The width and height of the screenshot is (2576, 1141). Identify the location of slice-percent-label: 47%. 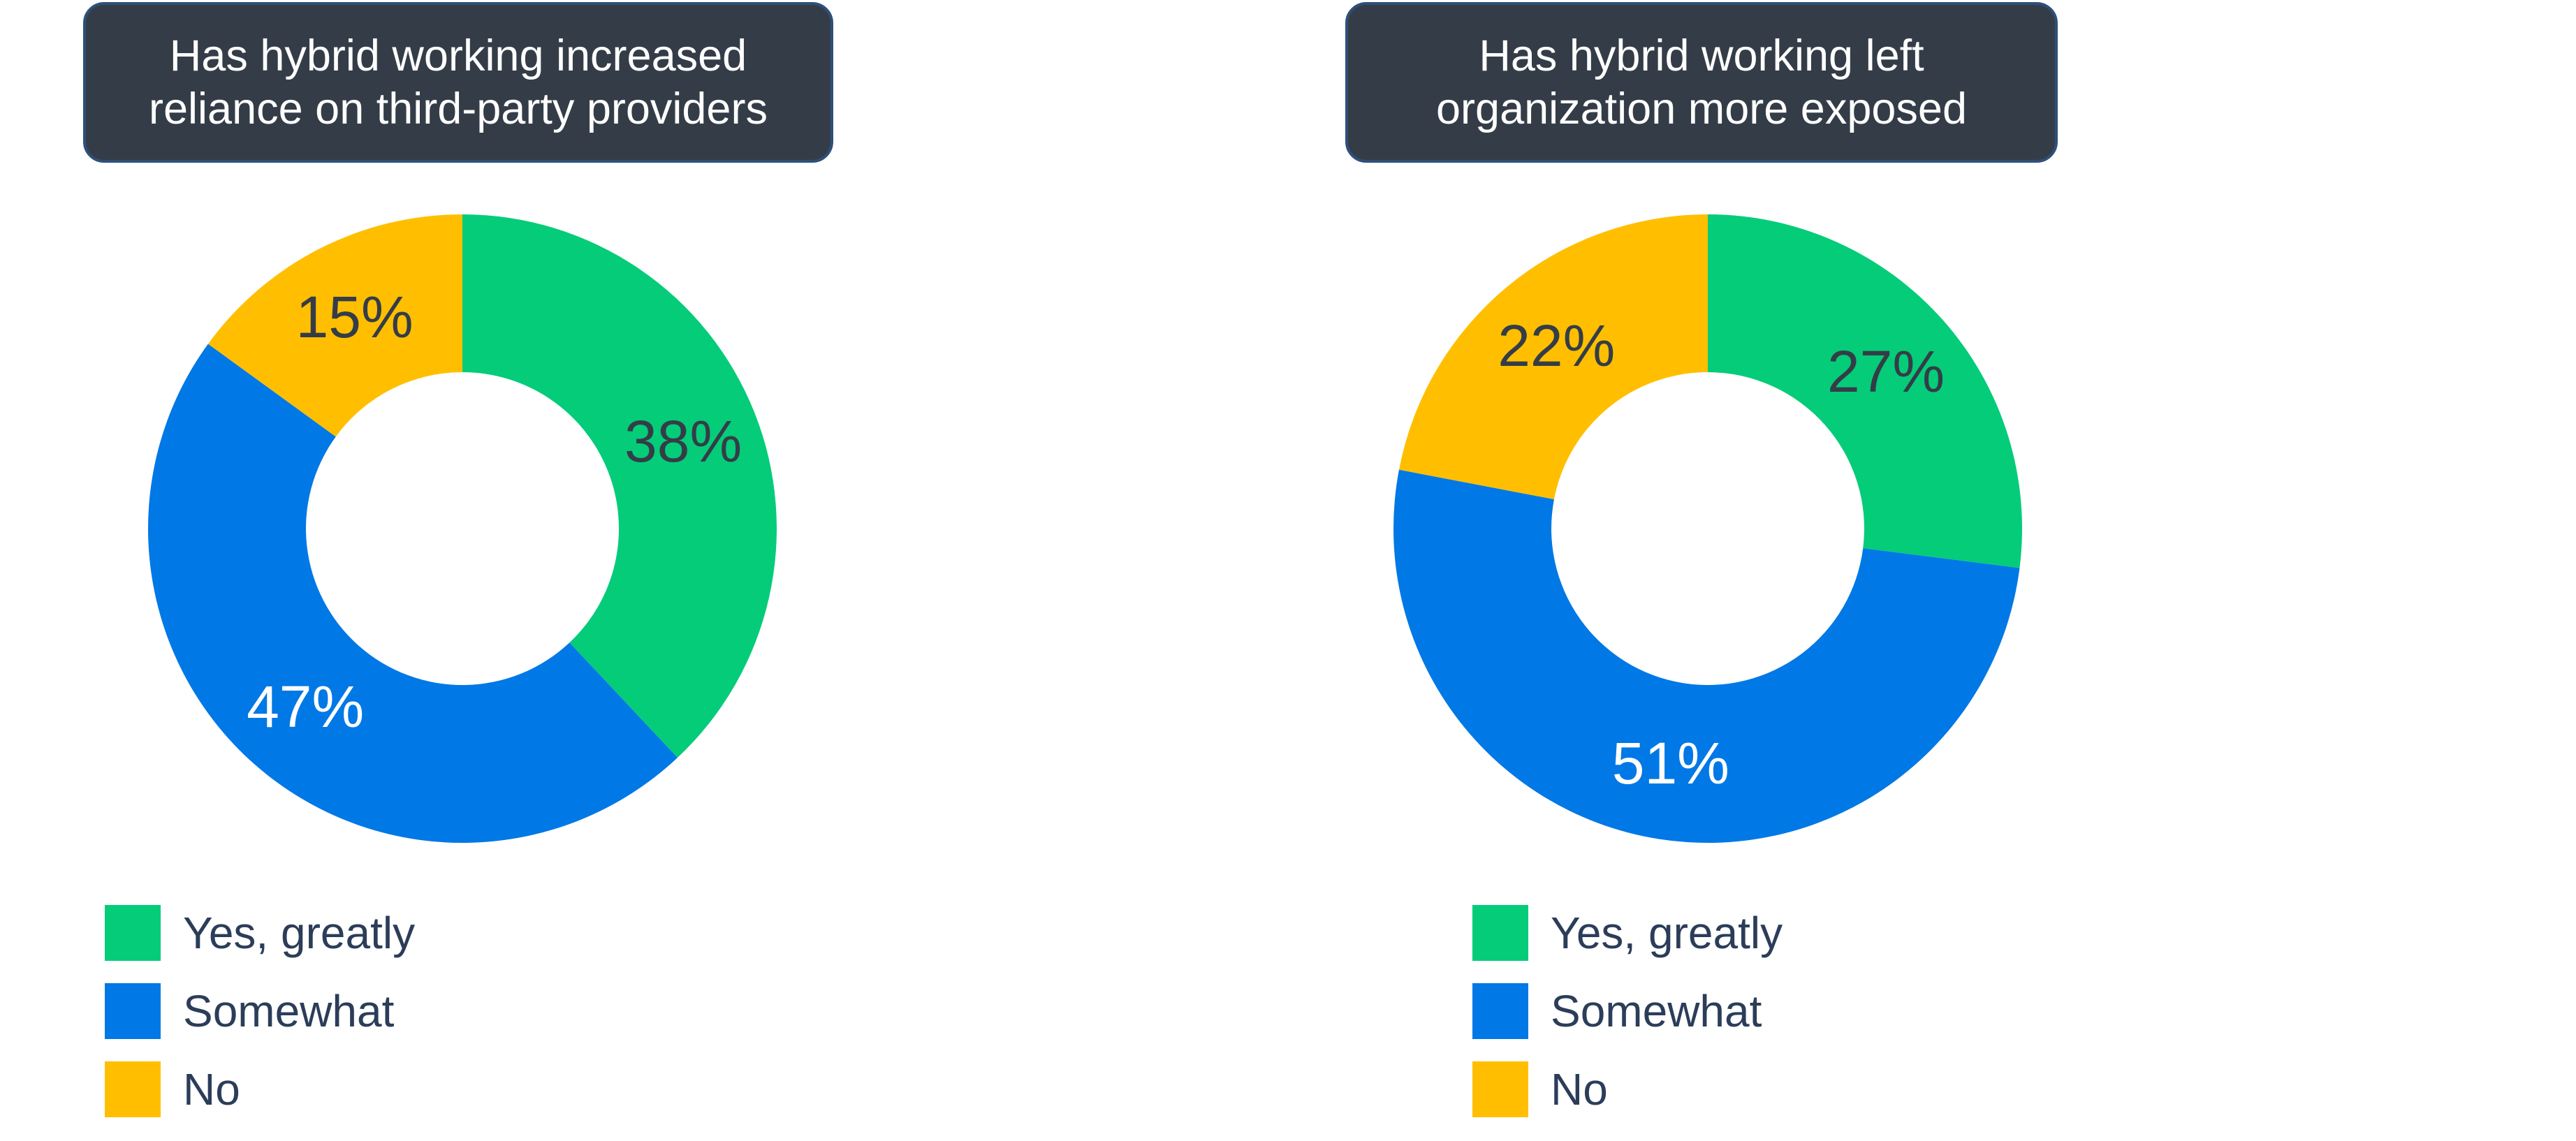
(305, 707).